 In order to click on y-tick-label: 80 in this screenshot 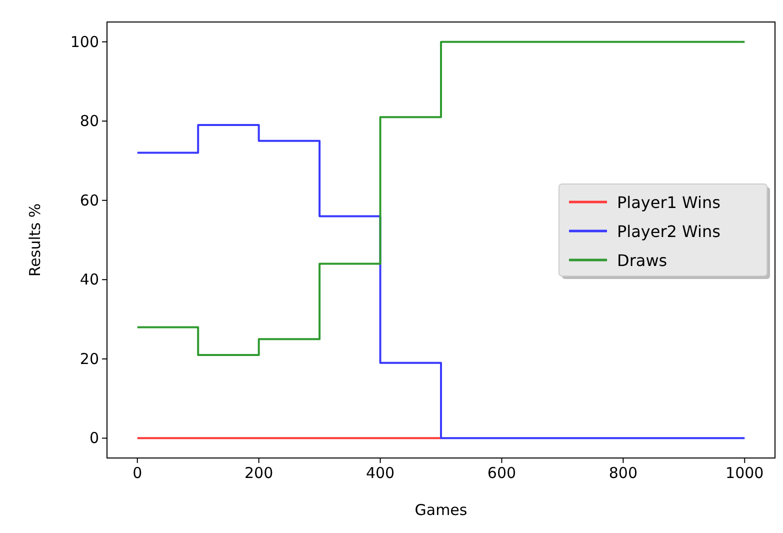, I will do `click(89, 121)`.